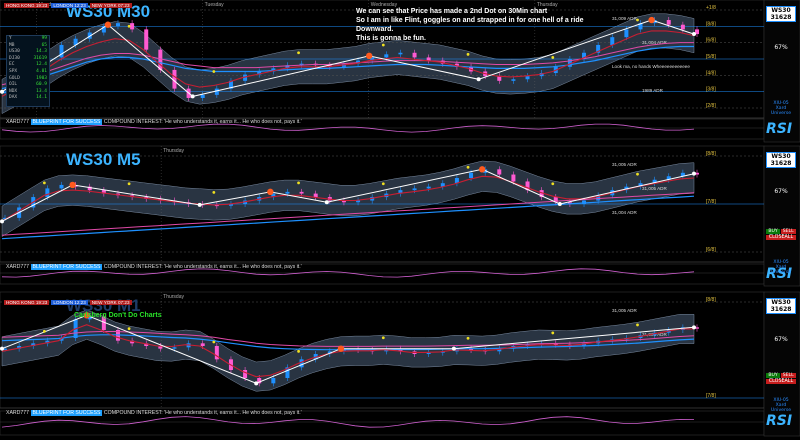 This screenshot has height=440, width=800. I want to click on chart-title-m5: WS30 M5, so click(103, 159).